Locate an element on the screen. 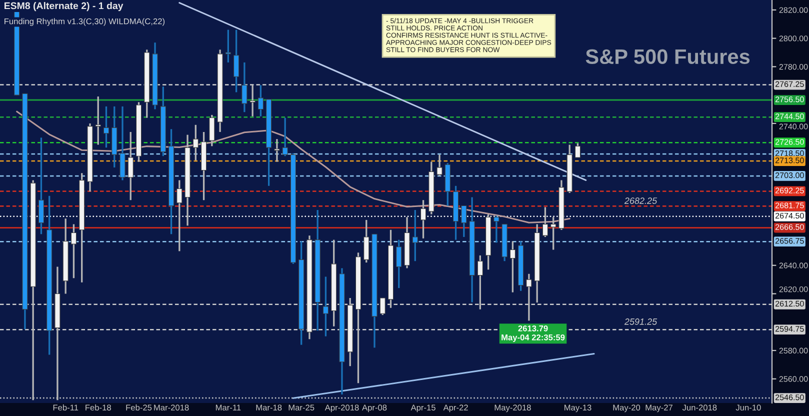 The image size is (809, 416). x-tick-label: May-2018 is located at coordinates (512, 408).